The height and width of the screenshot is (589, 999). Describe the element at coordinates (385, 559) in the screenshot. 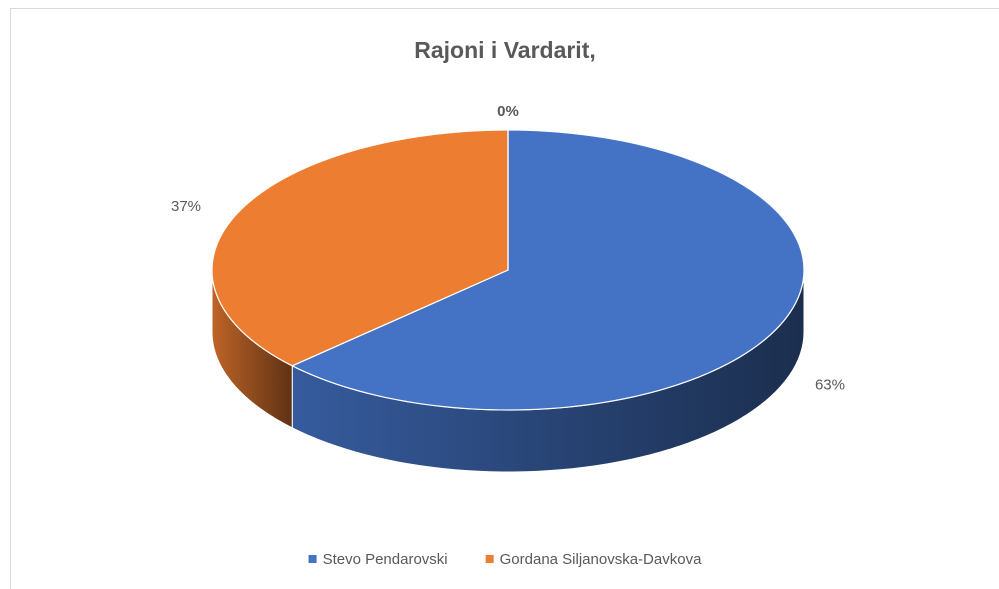

I see `legend-label: Stevo Pendarovski` at that location.